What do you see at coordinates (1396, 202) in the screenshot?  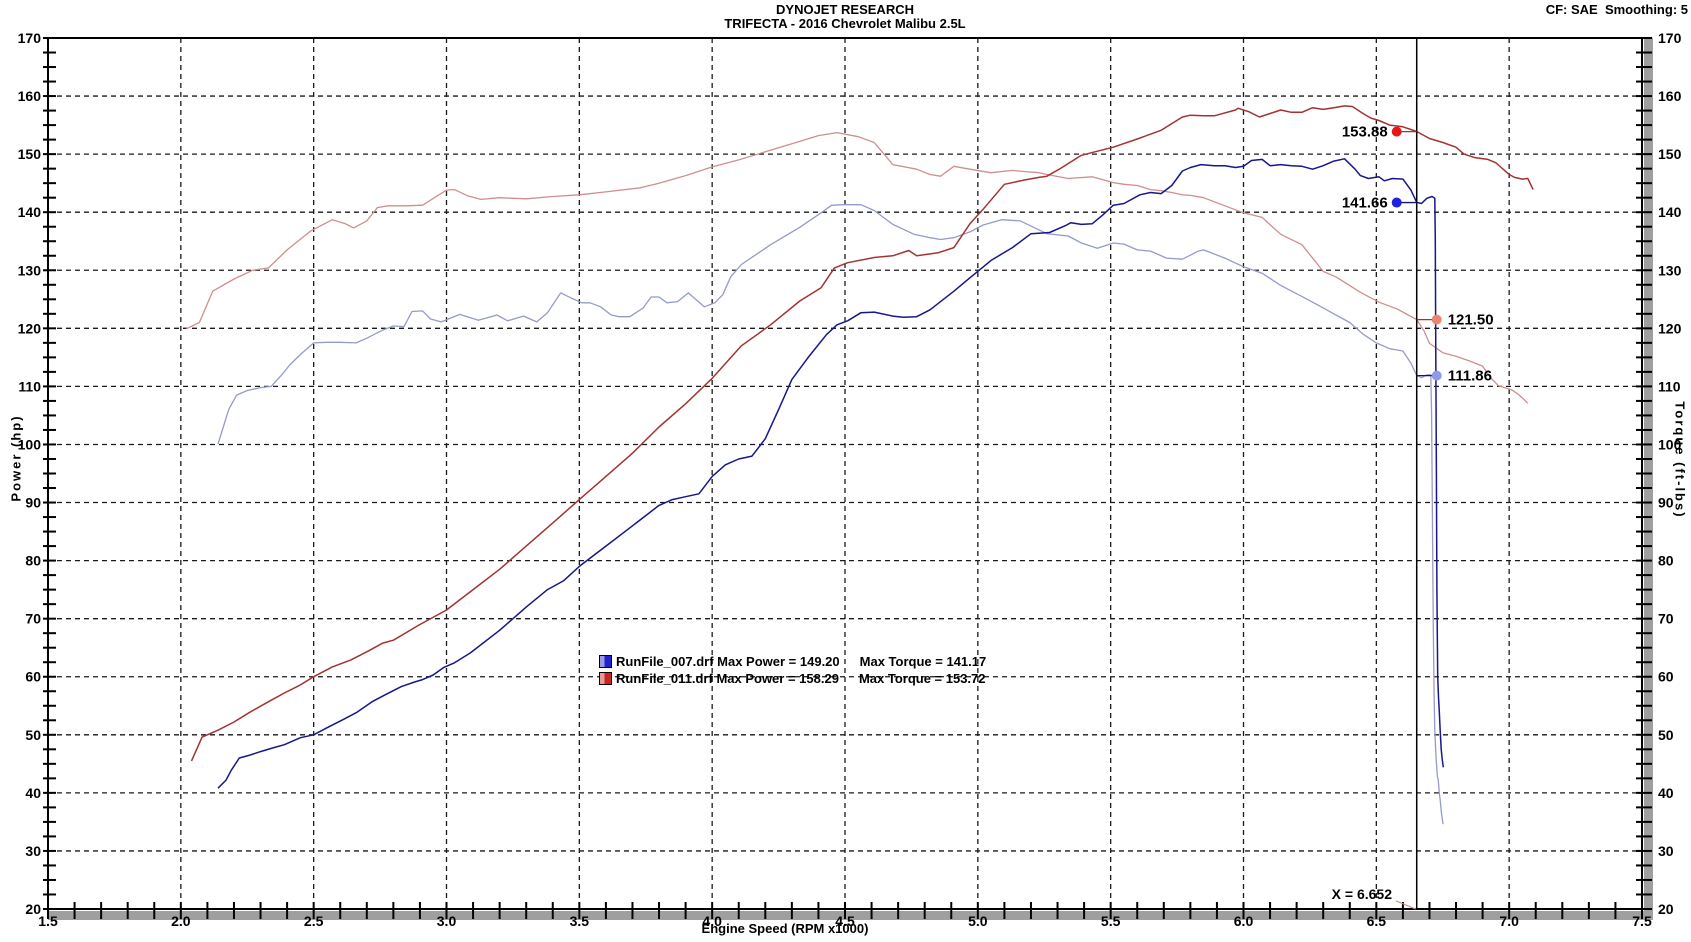 I see `readout-dot-power-run007` at bounding box center [1396, 202].